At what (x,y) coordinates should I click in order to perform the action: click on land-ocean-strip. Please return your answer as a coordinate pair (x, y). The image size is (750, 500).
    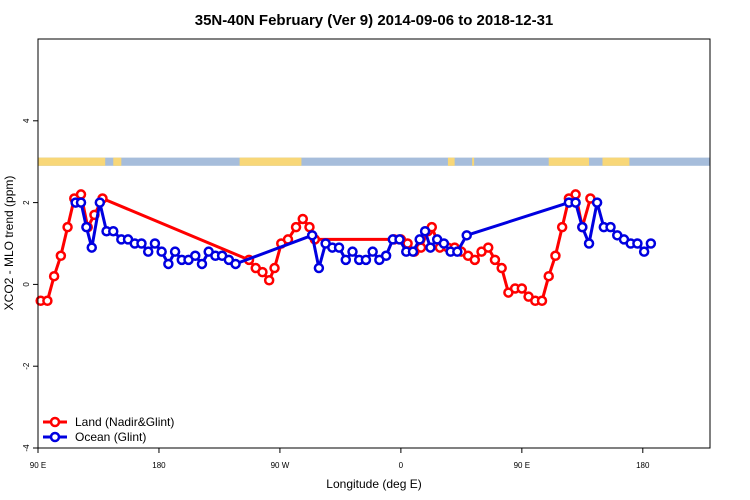
    Looking at the image, I should click on (374, 161).